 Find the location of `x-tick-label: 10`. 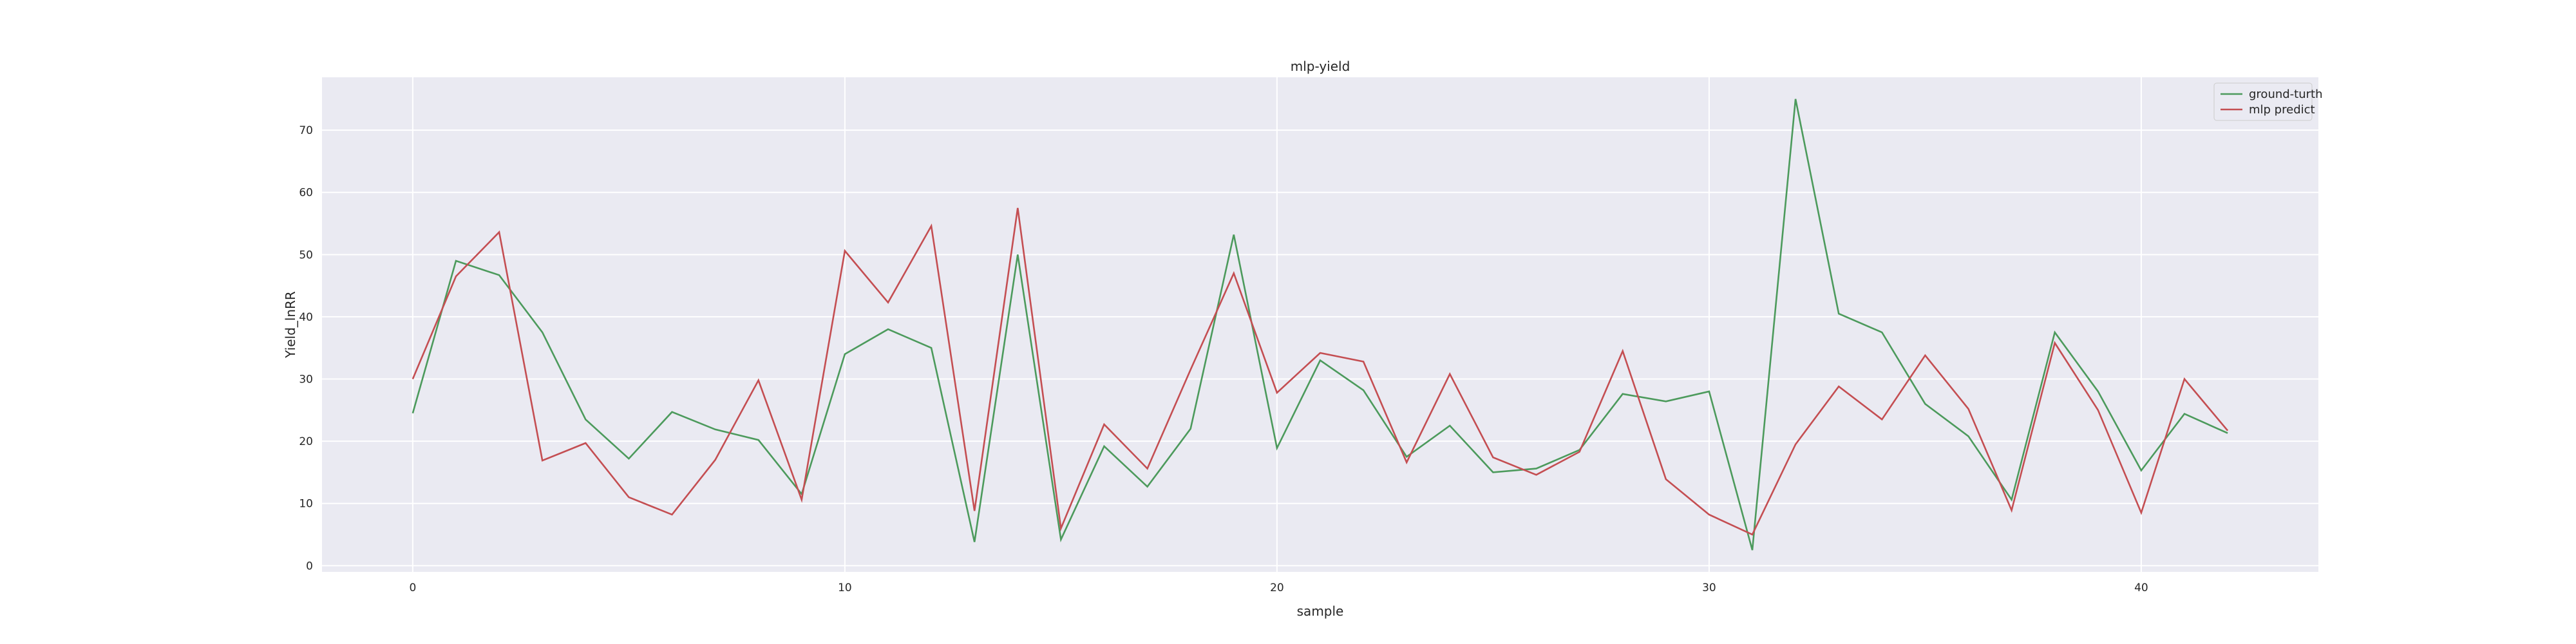

x-tick-label: 10 is located at coordinates (845, 588).